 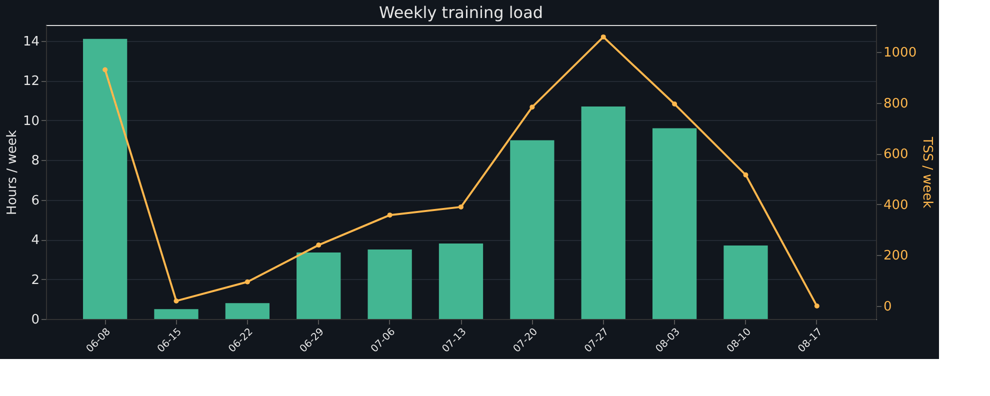 I want to click on chart-title: Weekly training load, so click(x=461, y=12).